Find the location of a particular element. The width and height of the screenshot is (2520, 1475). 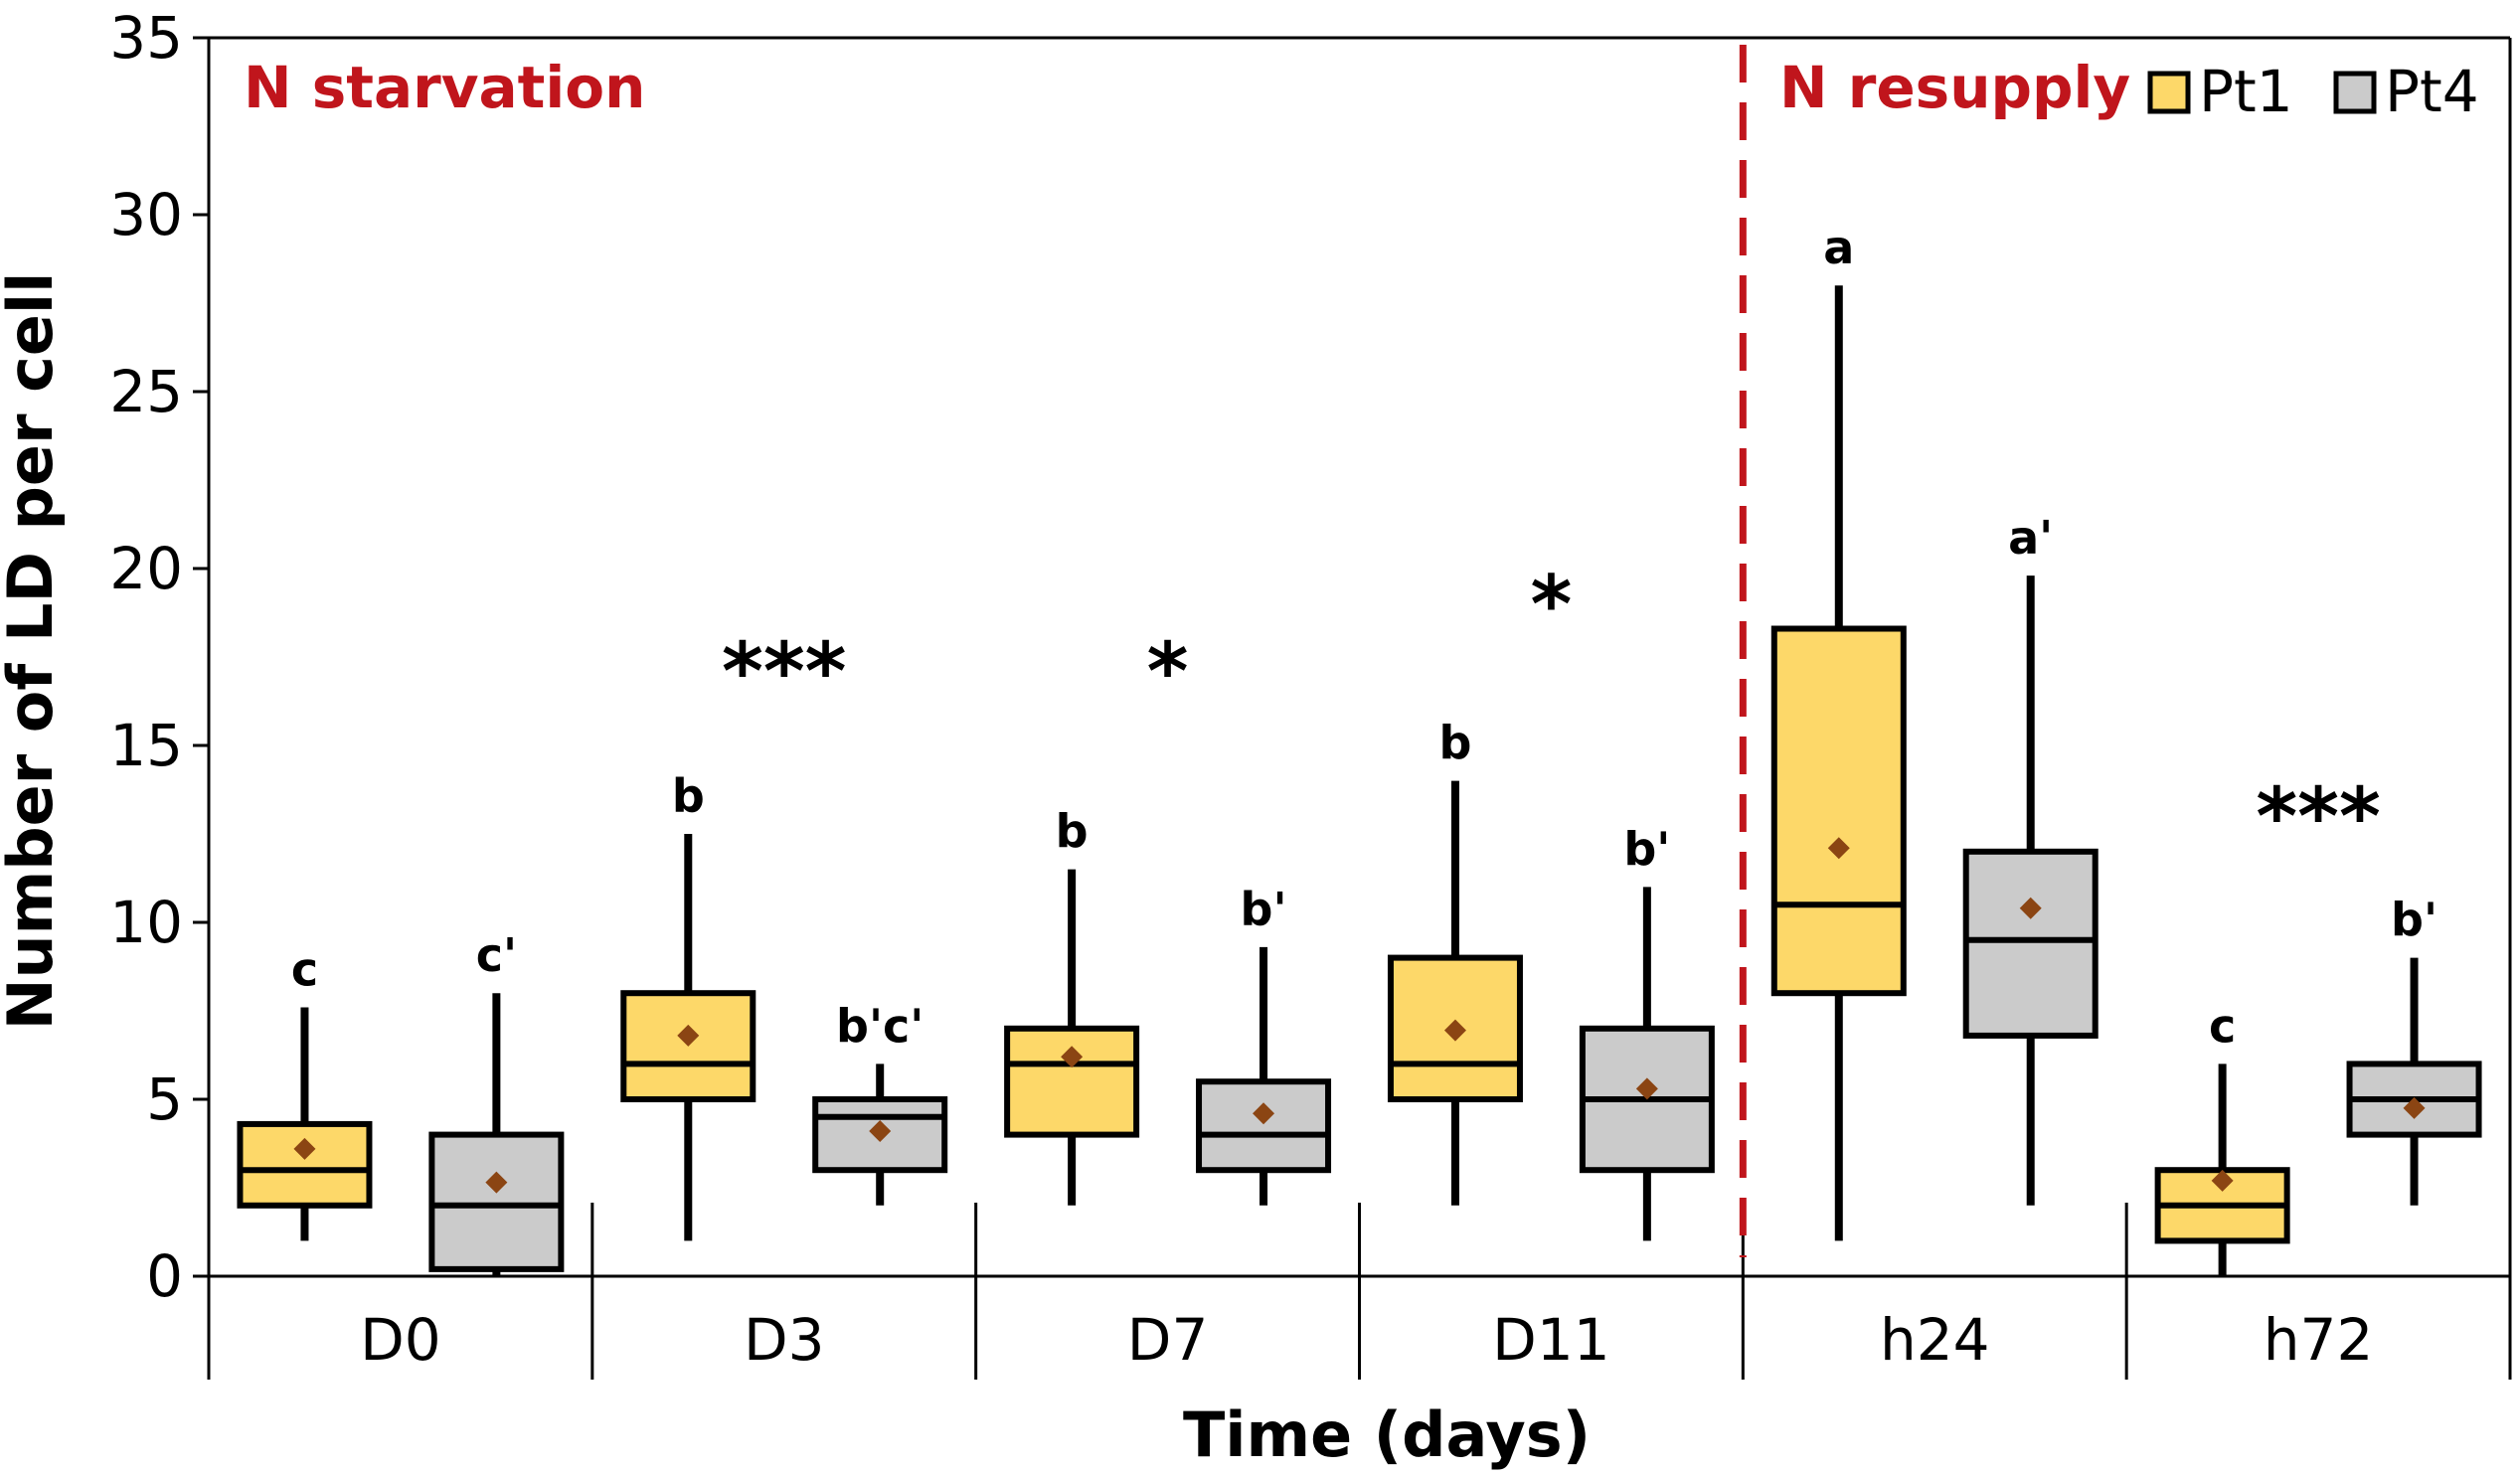

y-tick-label: 5 is located at coordinates (164, 1099).